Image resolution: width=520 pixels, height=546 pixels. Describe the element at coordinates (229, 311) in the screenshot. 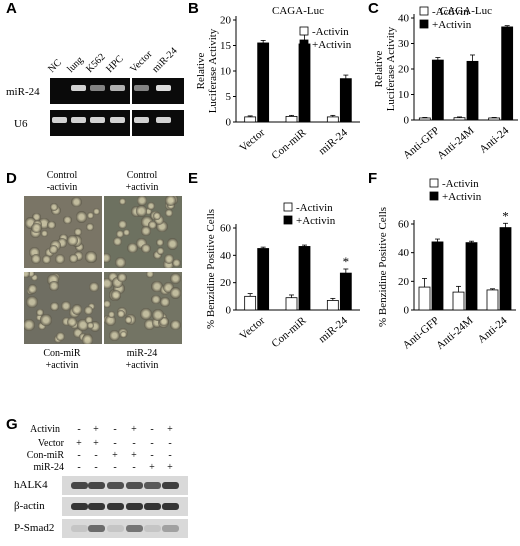

I see `y-tick-label: 0` at that location.